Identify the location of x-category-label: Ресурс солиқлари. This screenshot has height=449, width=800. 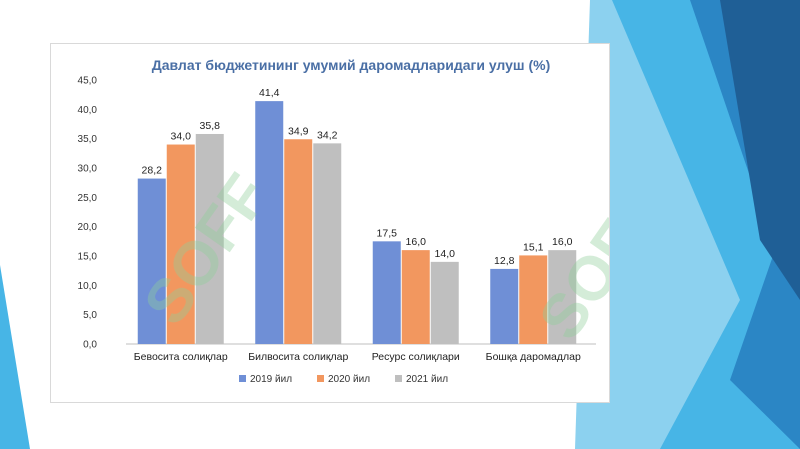
(416, 357).